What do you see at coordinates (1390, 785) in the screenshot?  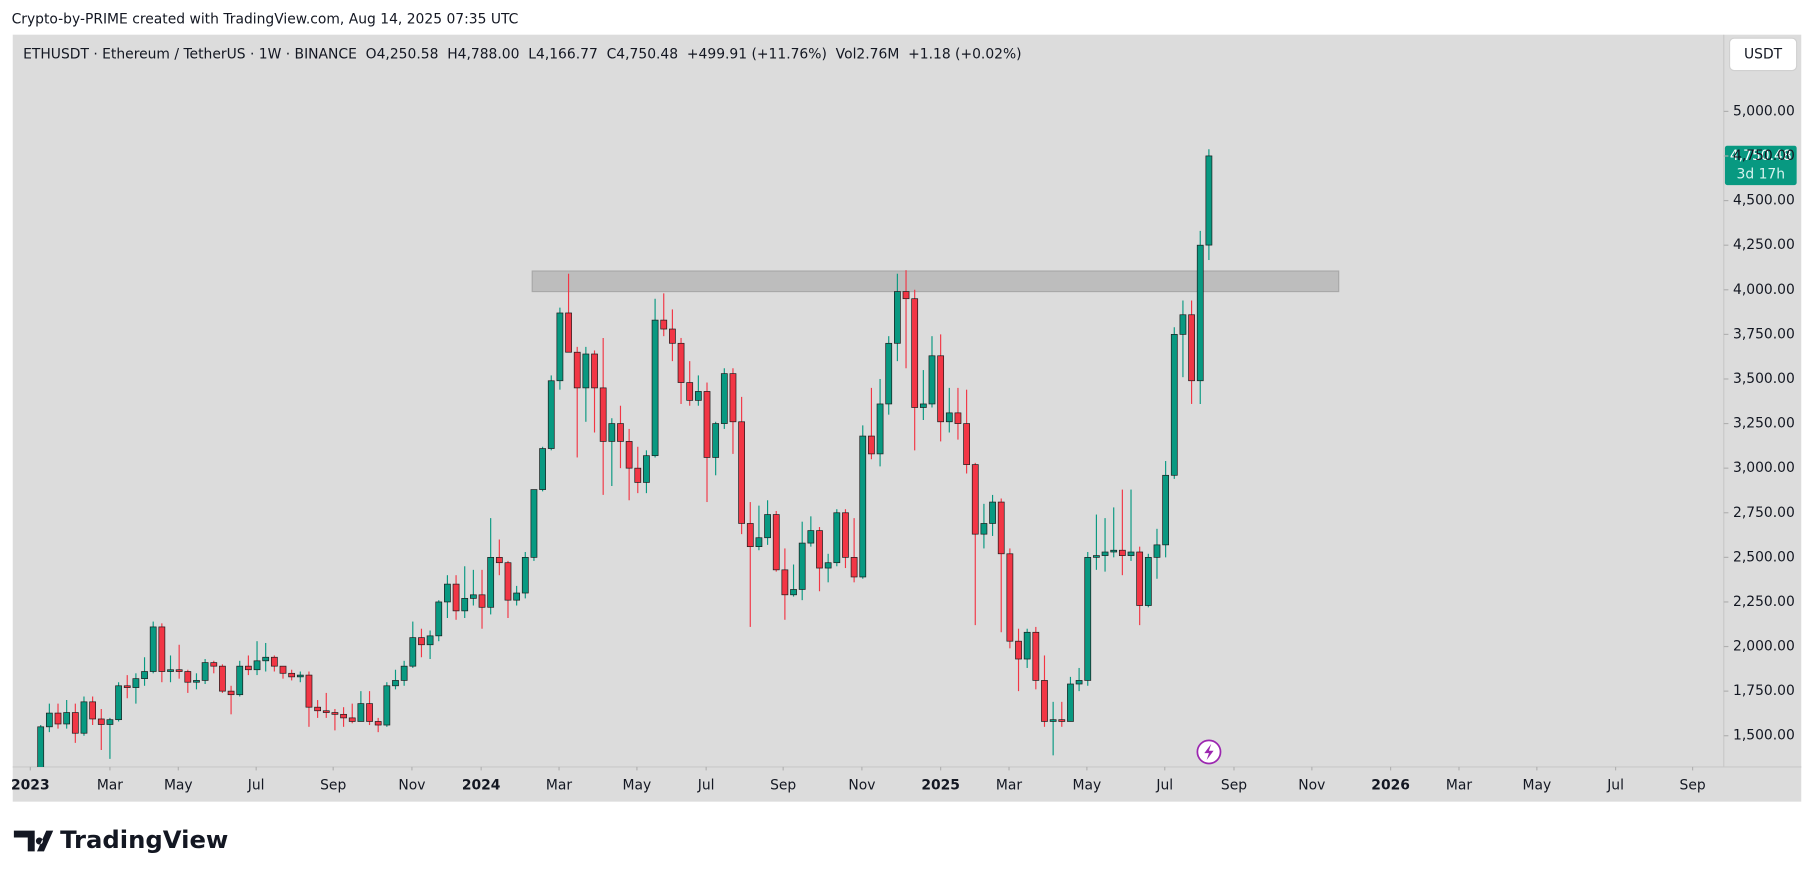 I see `x-tick-label: 2026` at bounding box center [1390, 785].